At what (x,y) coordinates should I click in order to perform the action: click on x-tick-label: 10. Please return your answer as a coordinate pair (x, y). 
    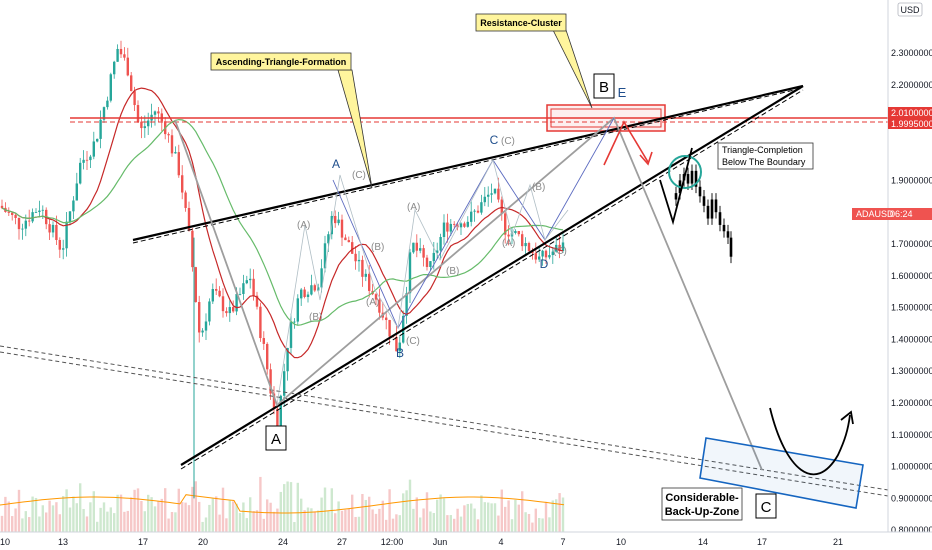
    Looking at the image, I should click on (621, 542).